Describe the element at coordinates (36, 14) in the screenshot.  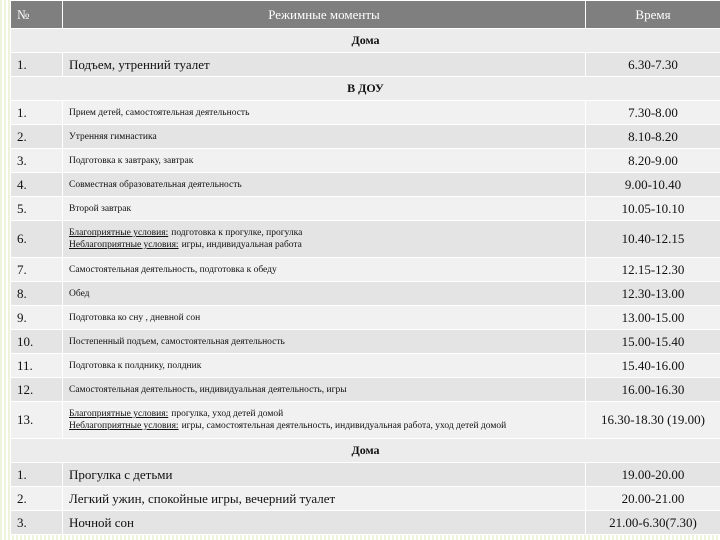
I see `header-cell: №` at that location.